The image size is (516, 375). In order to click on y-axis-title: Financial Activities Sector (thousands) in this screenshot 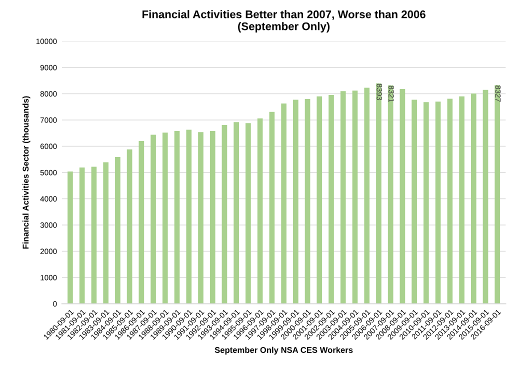, I will do `click(26, 172)`.